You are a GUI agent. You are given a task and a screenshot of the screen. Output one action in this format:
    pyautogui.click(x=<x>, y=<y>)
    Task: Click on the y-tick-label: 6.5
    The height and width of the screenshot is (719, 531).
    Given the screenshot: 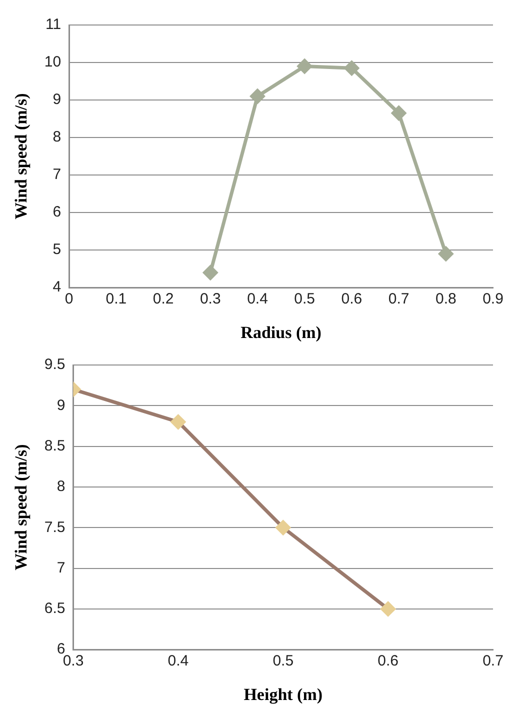 What is the action you would take?
    pyautogui.click(x=55, y=609)
    